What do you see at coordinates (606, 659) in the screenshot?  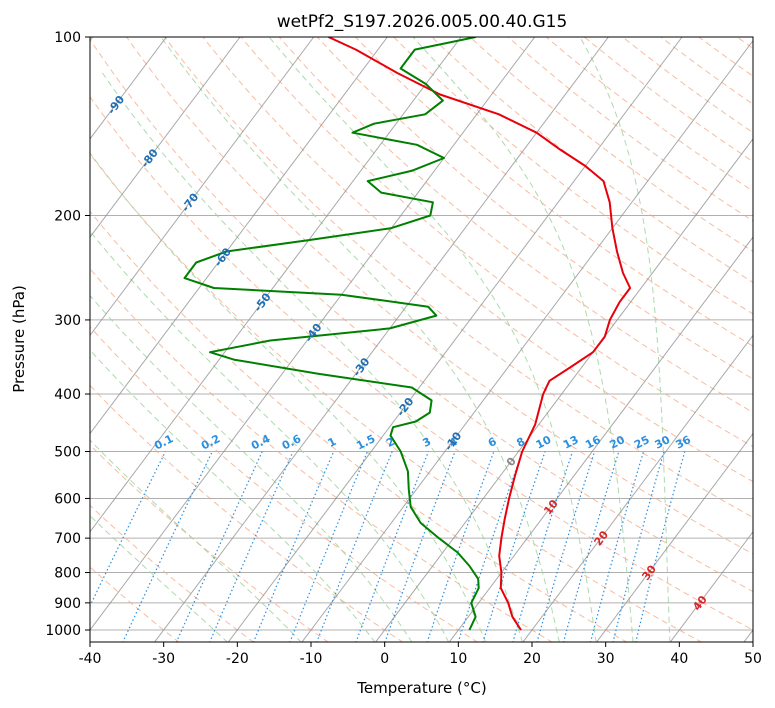 I see `x-tick-label: 30` at bounding box center [606, 659].